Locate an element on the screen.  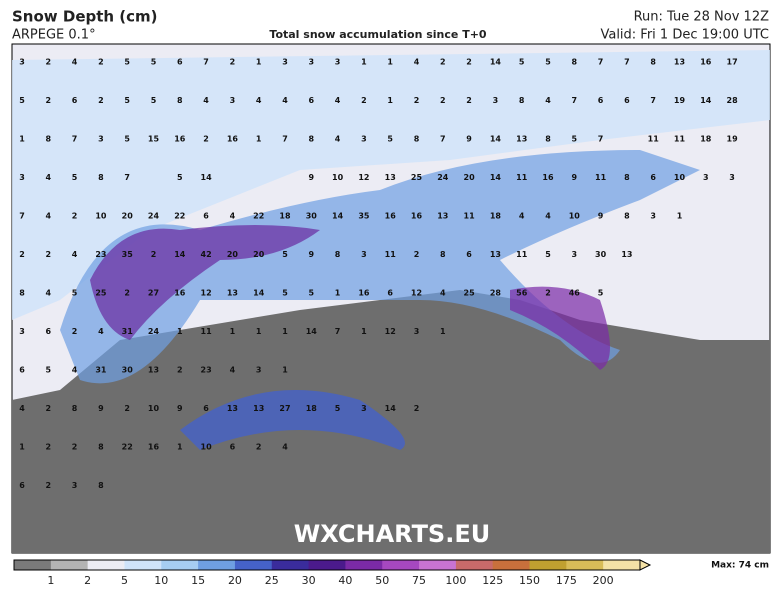
snow-apennine is located at coordinates (292, 420).